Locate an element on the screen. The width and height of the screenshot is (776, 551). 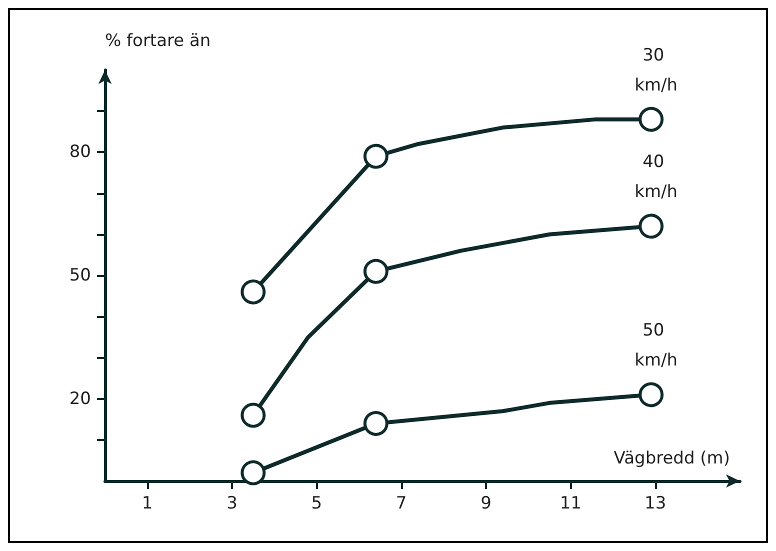
x-tick-label: 11 is located at coordinates (571, 504).